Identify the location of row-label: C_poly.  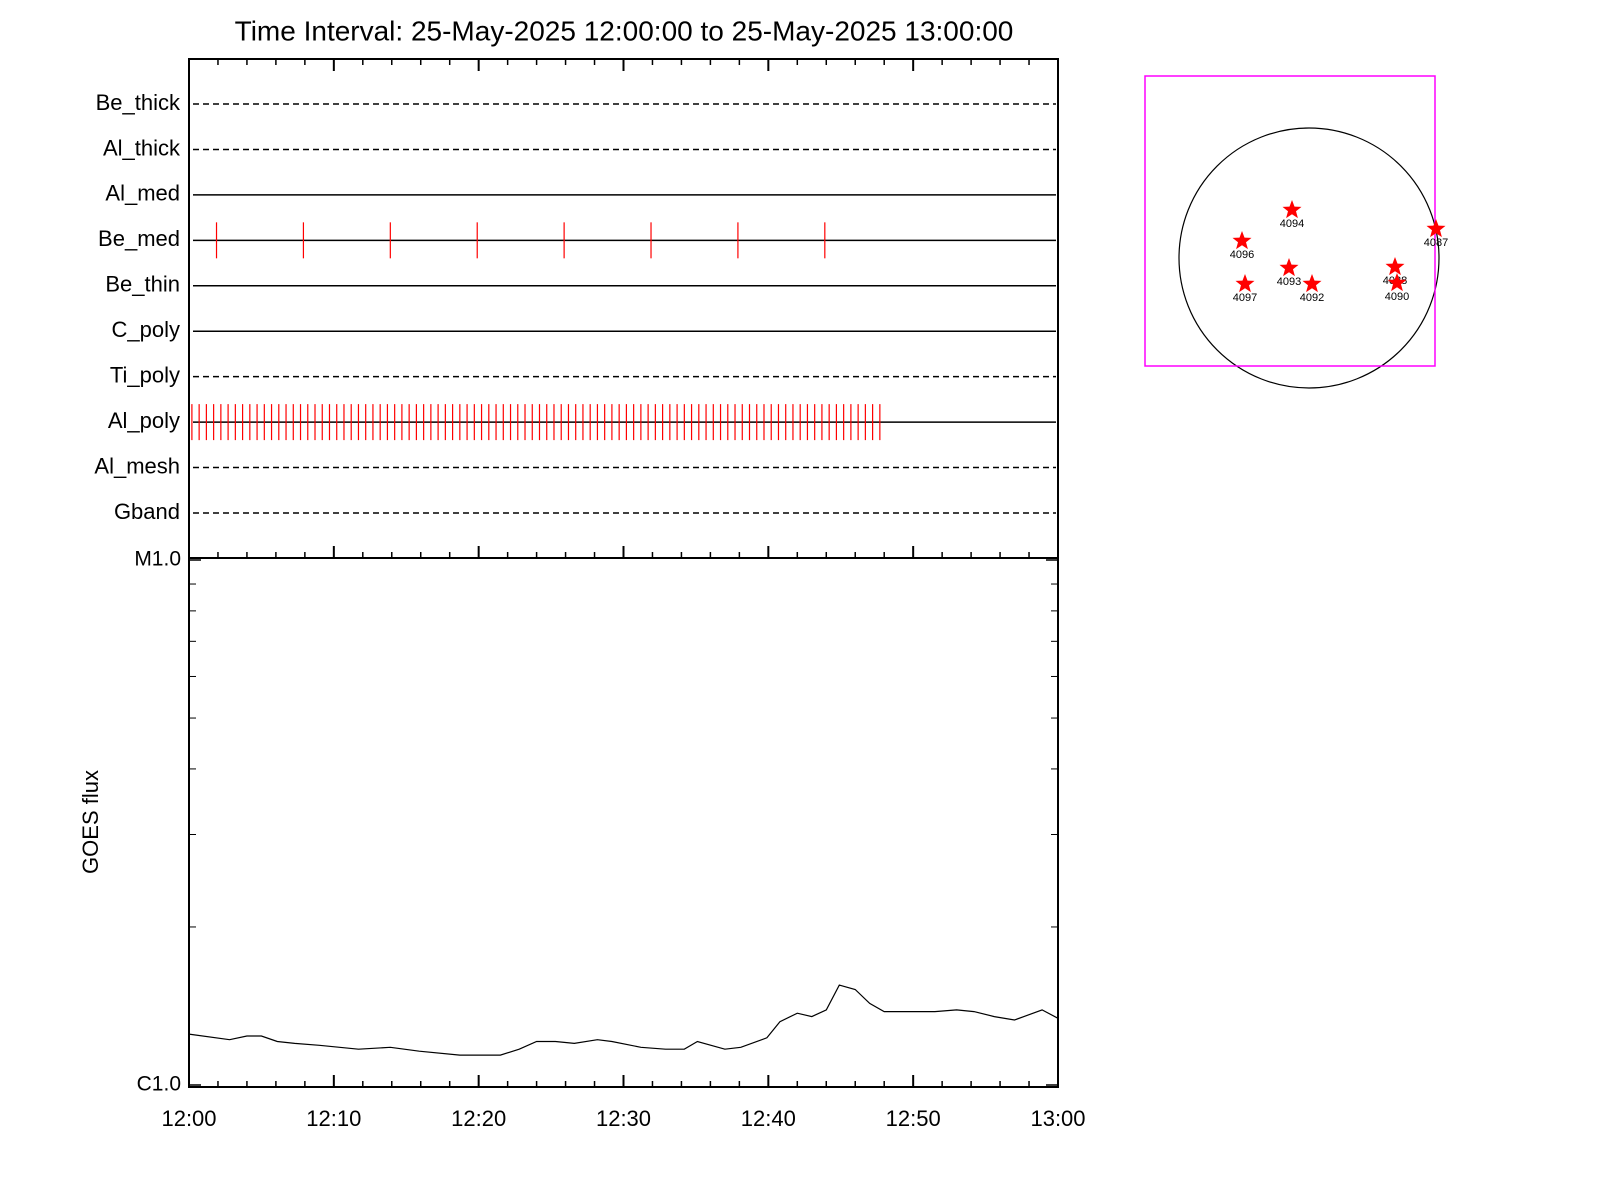
(146, 329).